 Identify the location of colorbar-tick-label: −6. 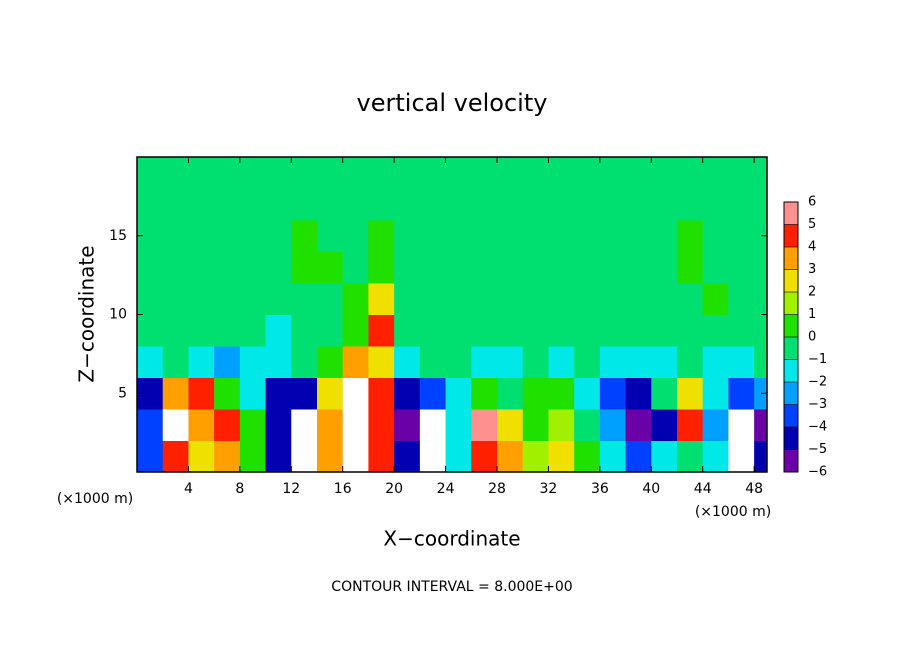
(817, 472).